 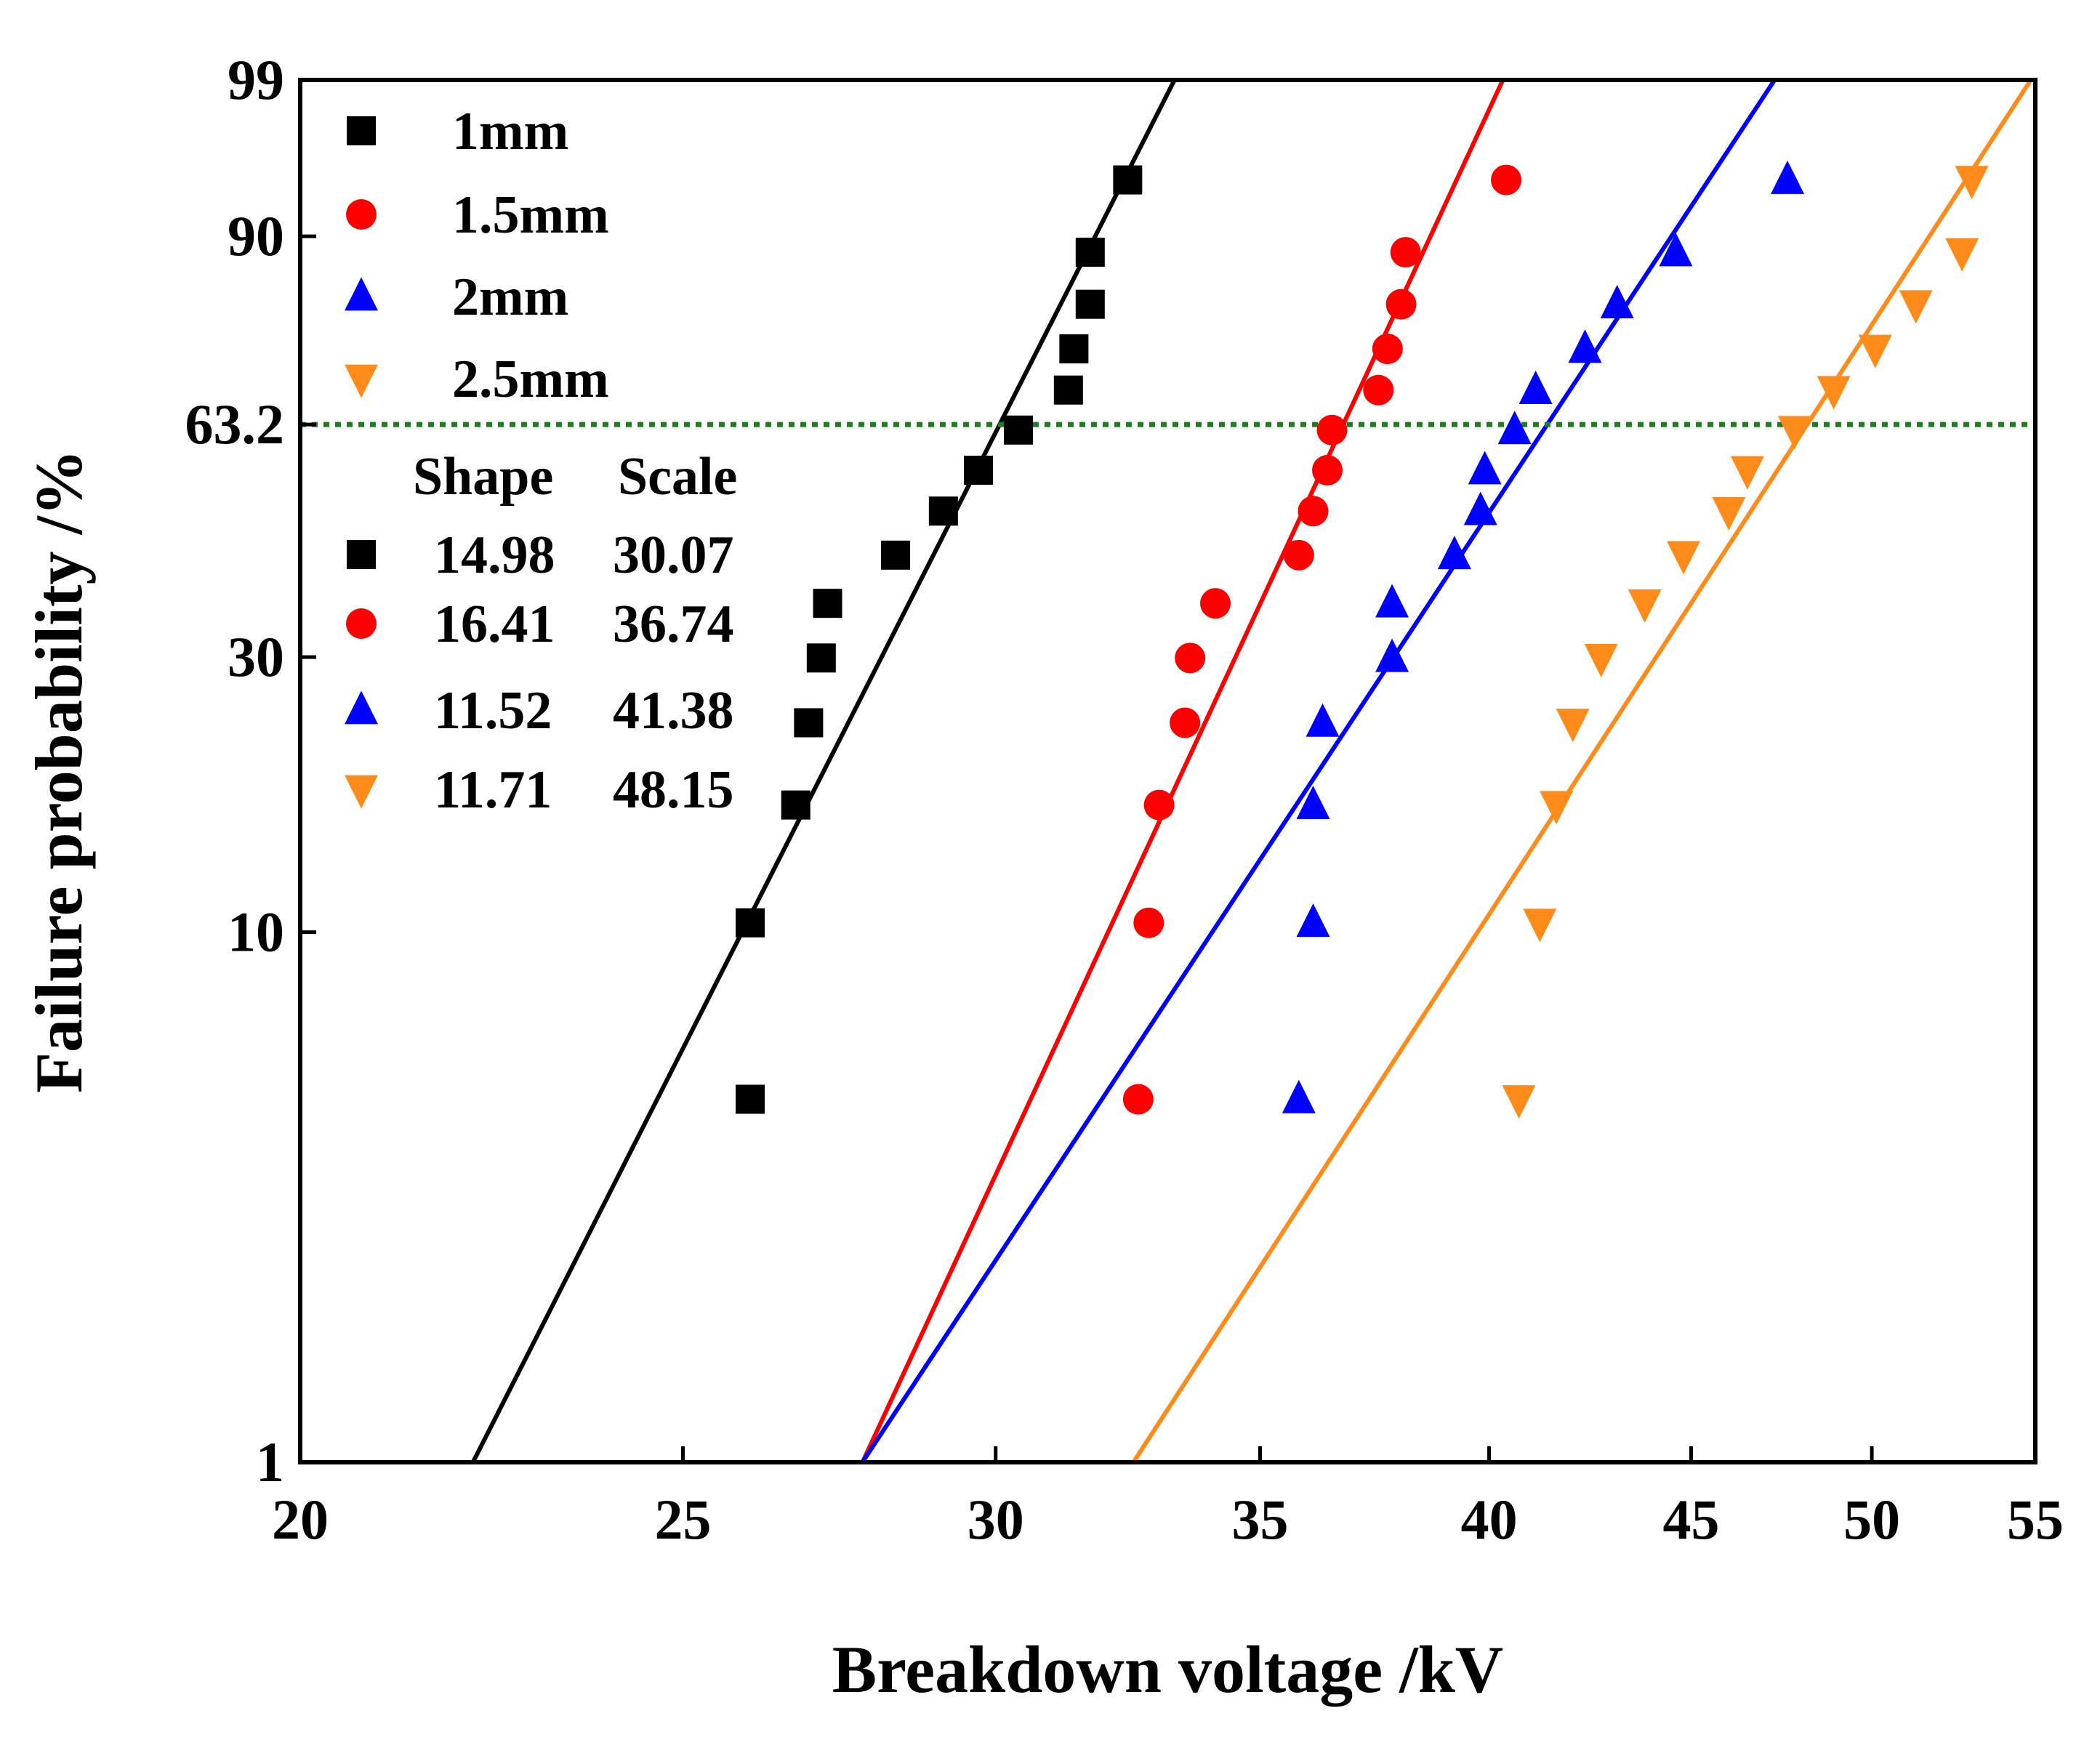 I want to click on param-scale-2.5mm: 48.15, so click(x=673, y=790).